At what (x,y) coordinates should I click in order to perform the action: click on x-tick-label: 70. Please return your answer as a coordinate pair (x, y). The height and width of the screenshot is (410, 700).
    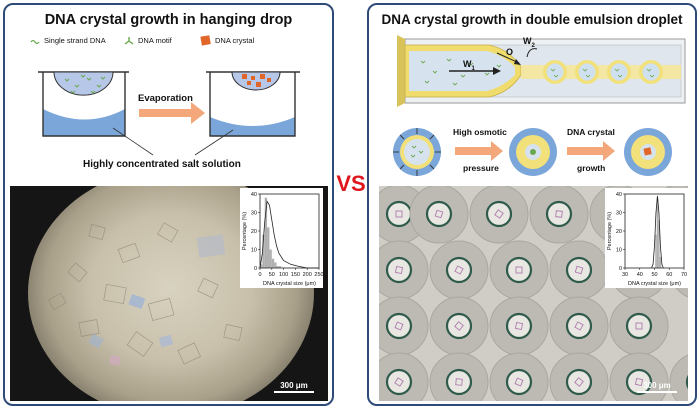
    Looking at the image, I should click on (684, 275).